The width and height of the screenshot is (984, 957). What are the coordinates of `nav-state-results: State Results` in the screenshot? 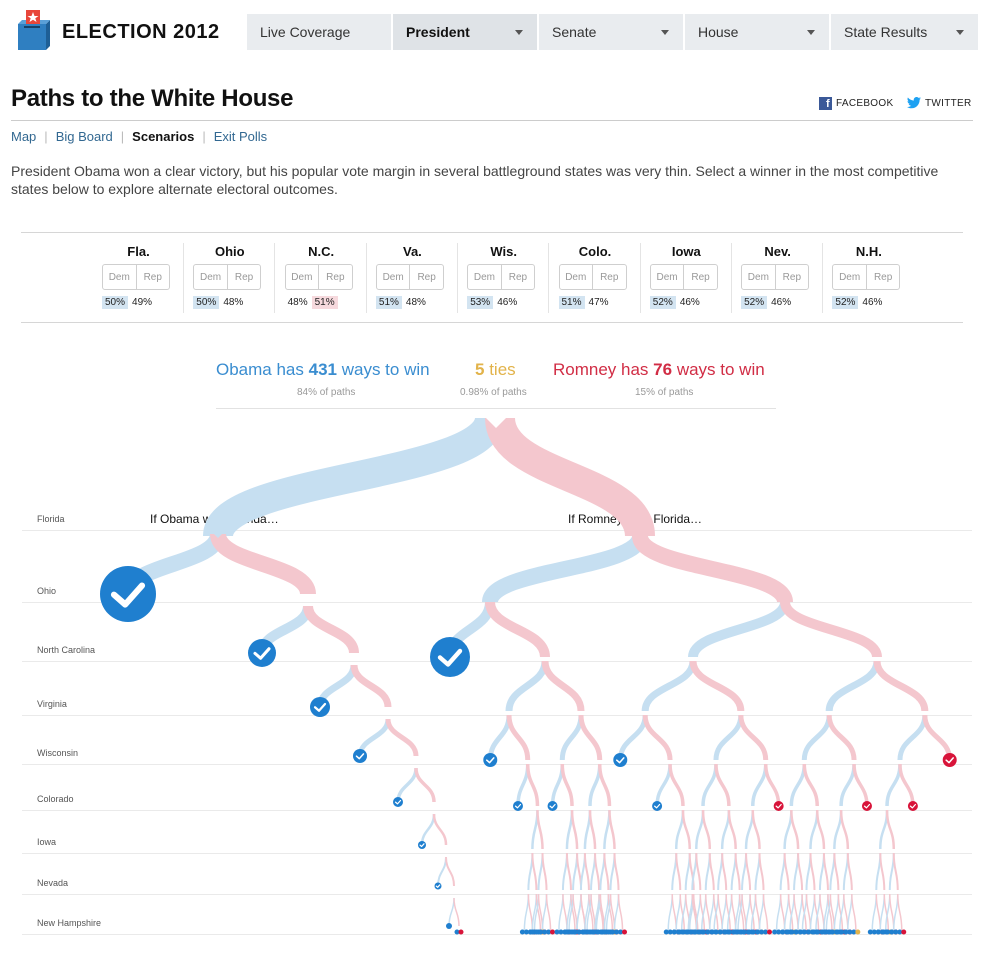 It's located at (904, 32).